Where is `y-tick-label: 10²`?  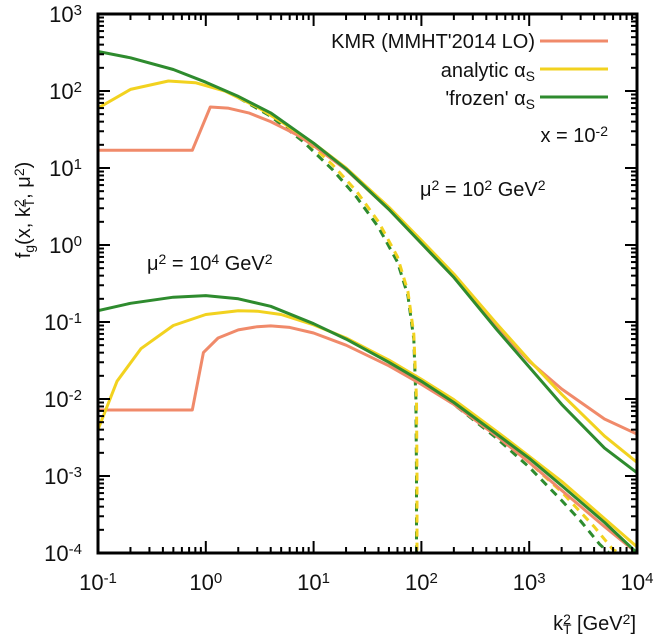 y-tick-label: 10² is located at coordinates (65, 91).